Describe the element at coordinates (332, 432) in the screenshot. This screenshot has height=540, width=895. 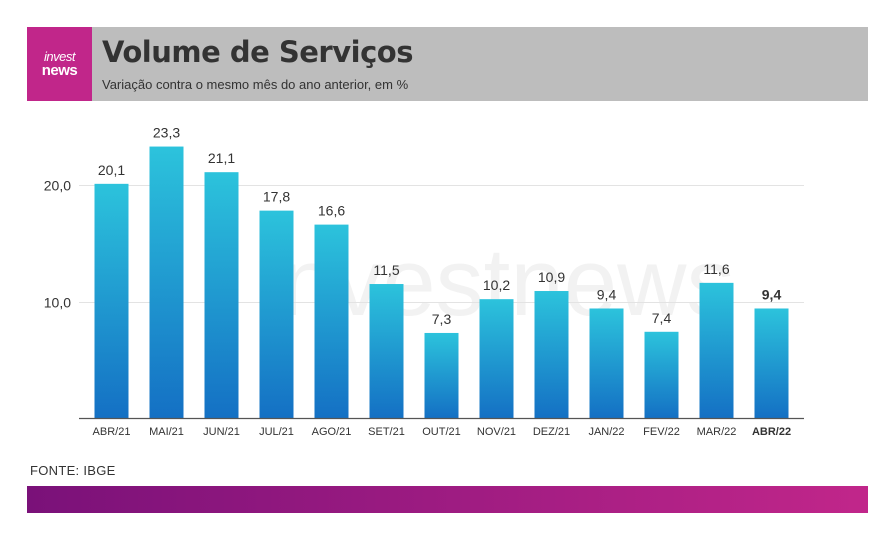
I see `x-tick-label: AGO/21` at that location.